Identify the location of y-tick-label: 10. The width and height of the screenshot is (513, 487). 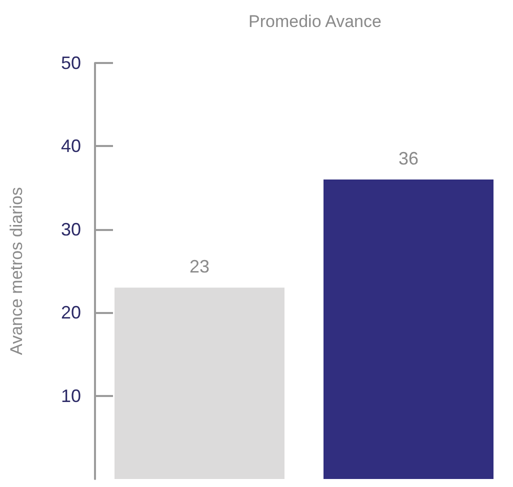
(70, 396).